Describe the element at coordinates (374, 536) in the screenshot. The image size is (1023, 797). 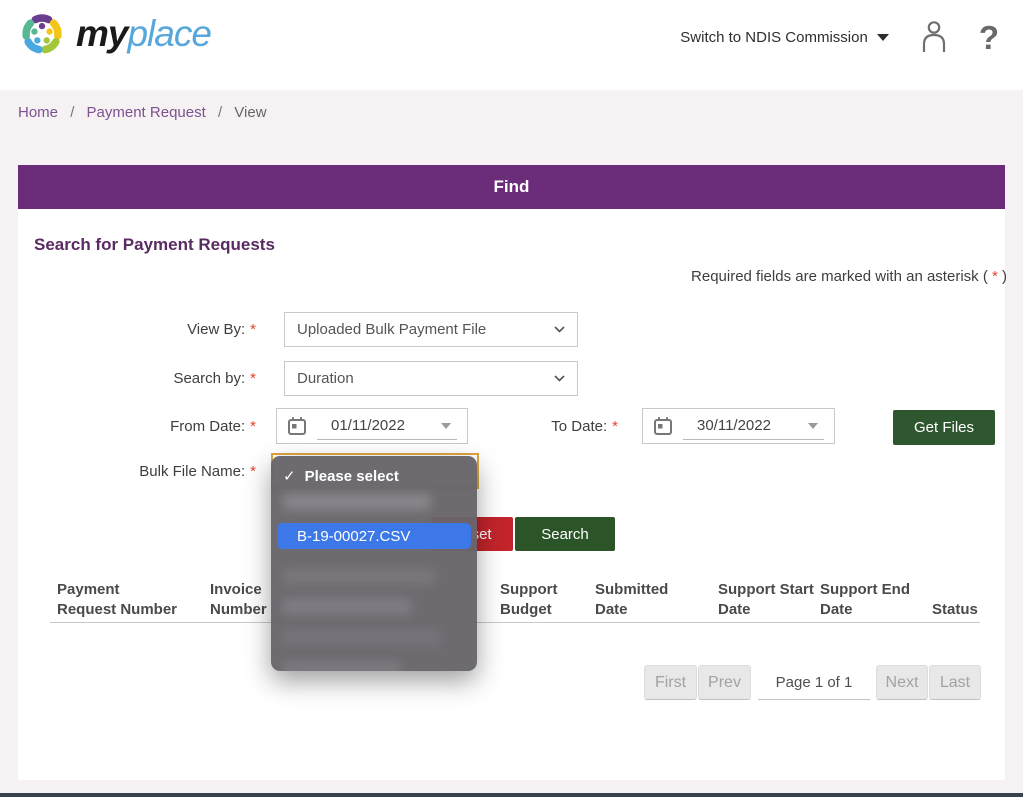
I see `dropdown-option-highlighted: B-19-00027.CSV` at that location.